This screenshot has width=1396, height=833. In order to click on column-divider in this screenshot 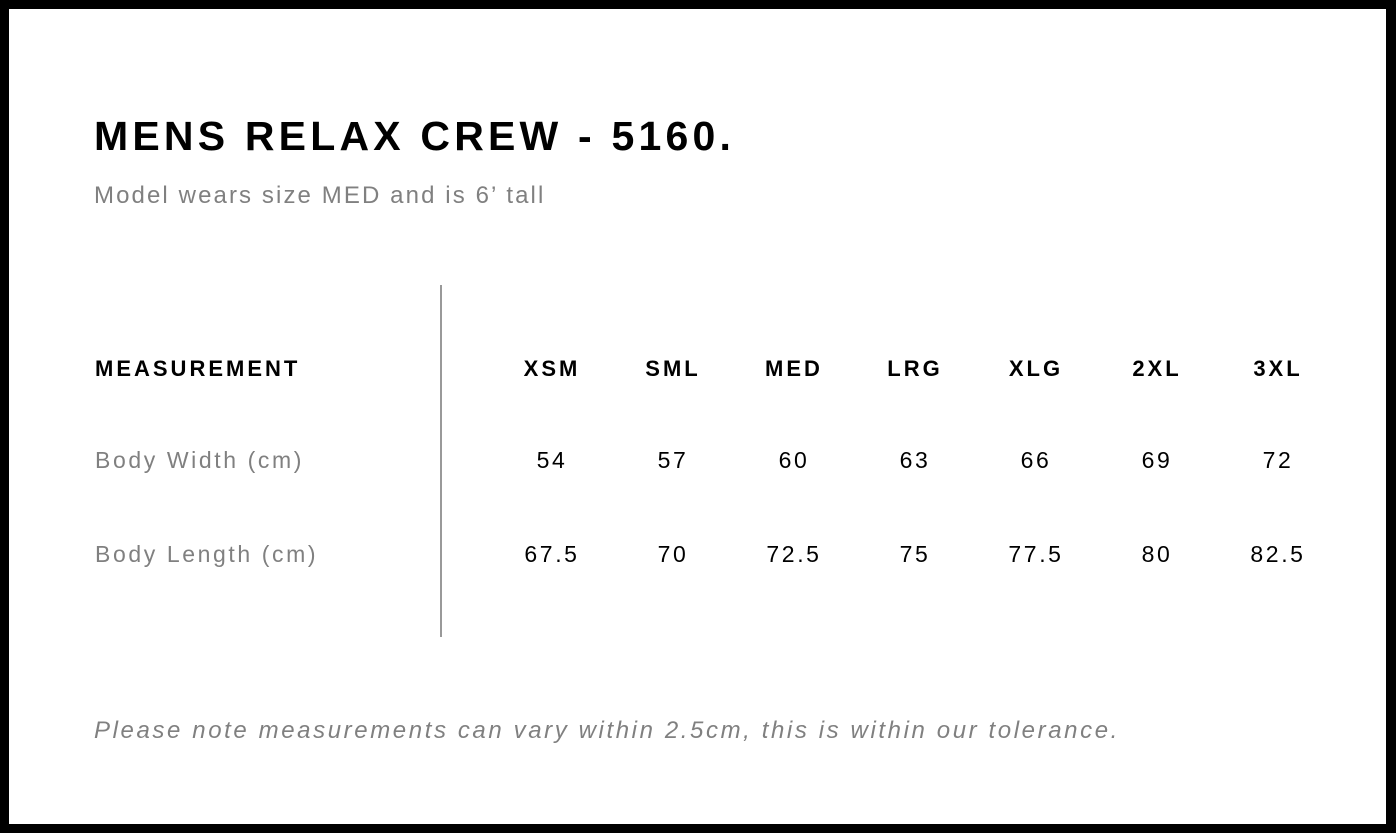, I will do `click(441, 461)`.